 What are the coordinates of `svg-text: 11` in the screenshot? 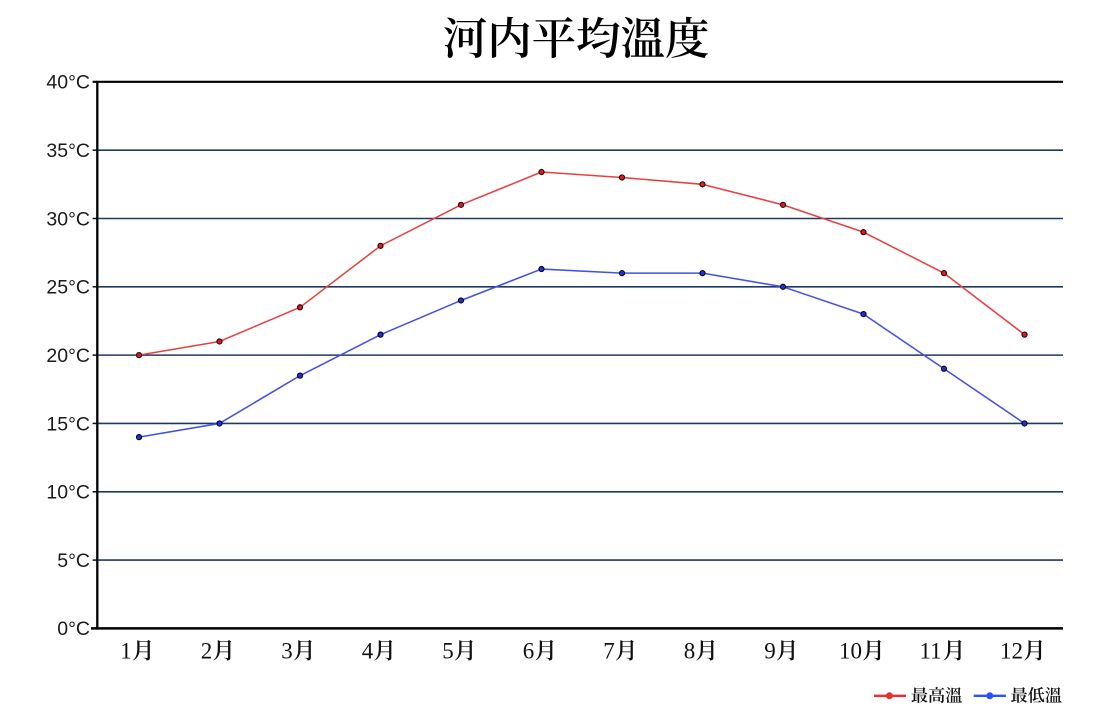 It's located at (931, 651).